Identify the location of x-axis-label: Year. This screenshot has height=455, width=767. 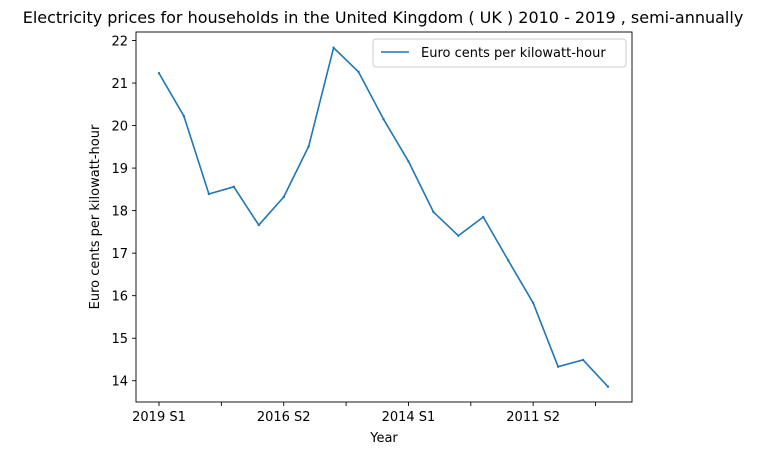
(383, 438).